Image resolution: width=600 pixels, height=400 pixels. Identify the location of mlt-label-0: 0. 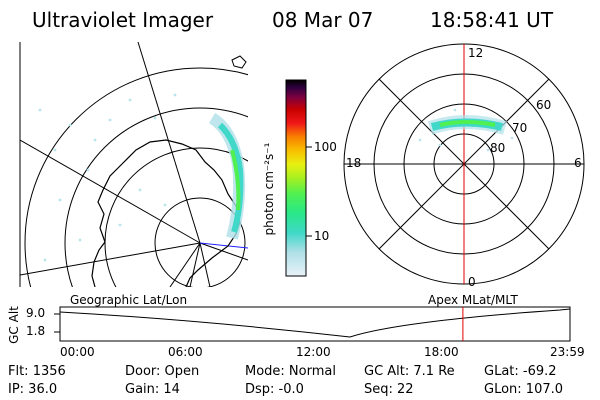
(472, 282).